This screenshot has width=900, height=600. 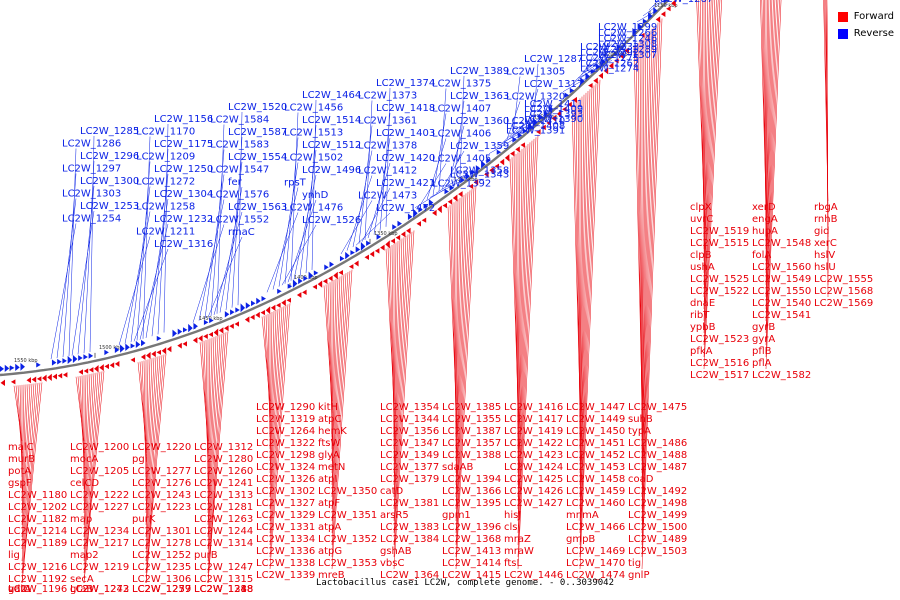 I want to click on gene-label-lc2w_1456: LC2W_1456, so click(x=313, y=108).